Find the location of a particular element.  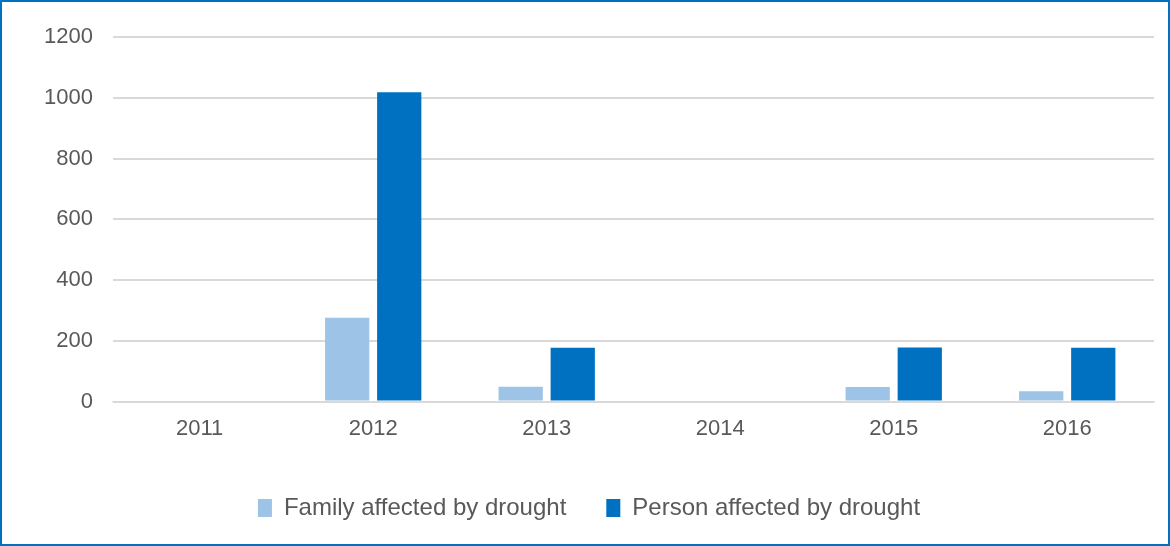

x-tick-label: 2014 is located at coordinates (720, 427).